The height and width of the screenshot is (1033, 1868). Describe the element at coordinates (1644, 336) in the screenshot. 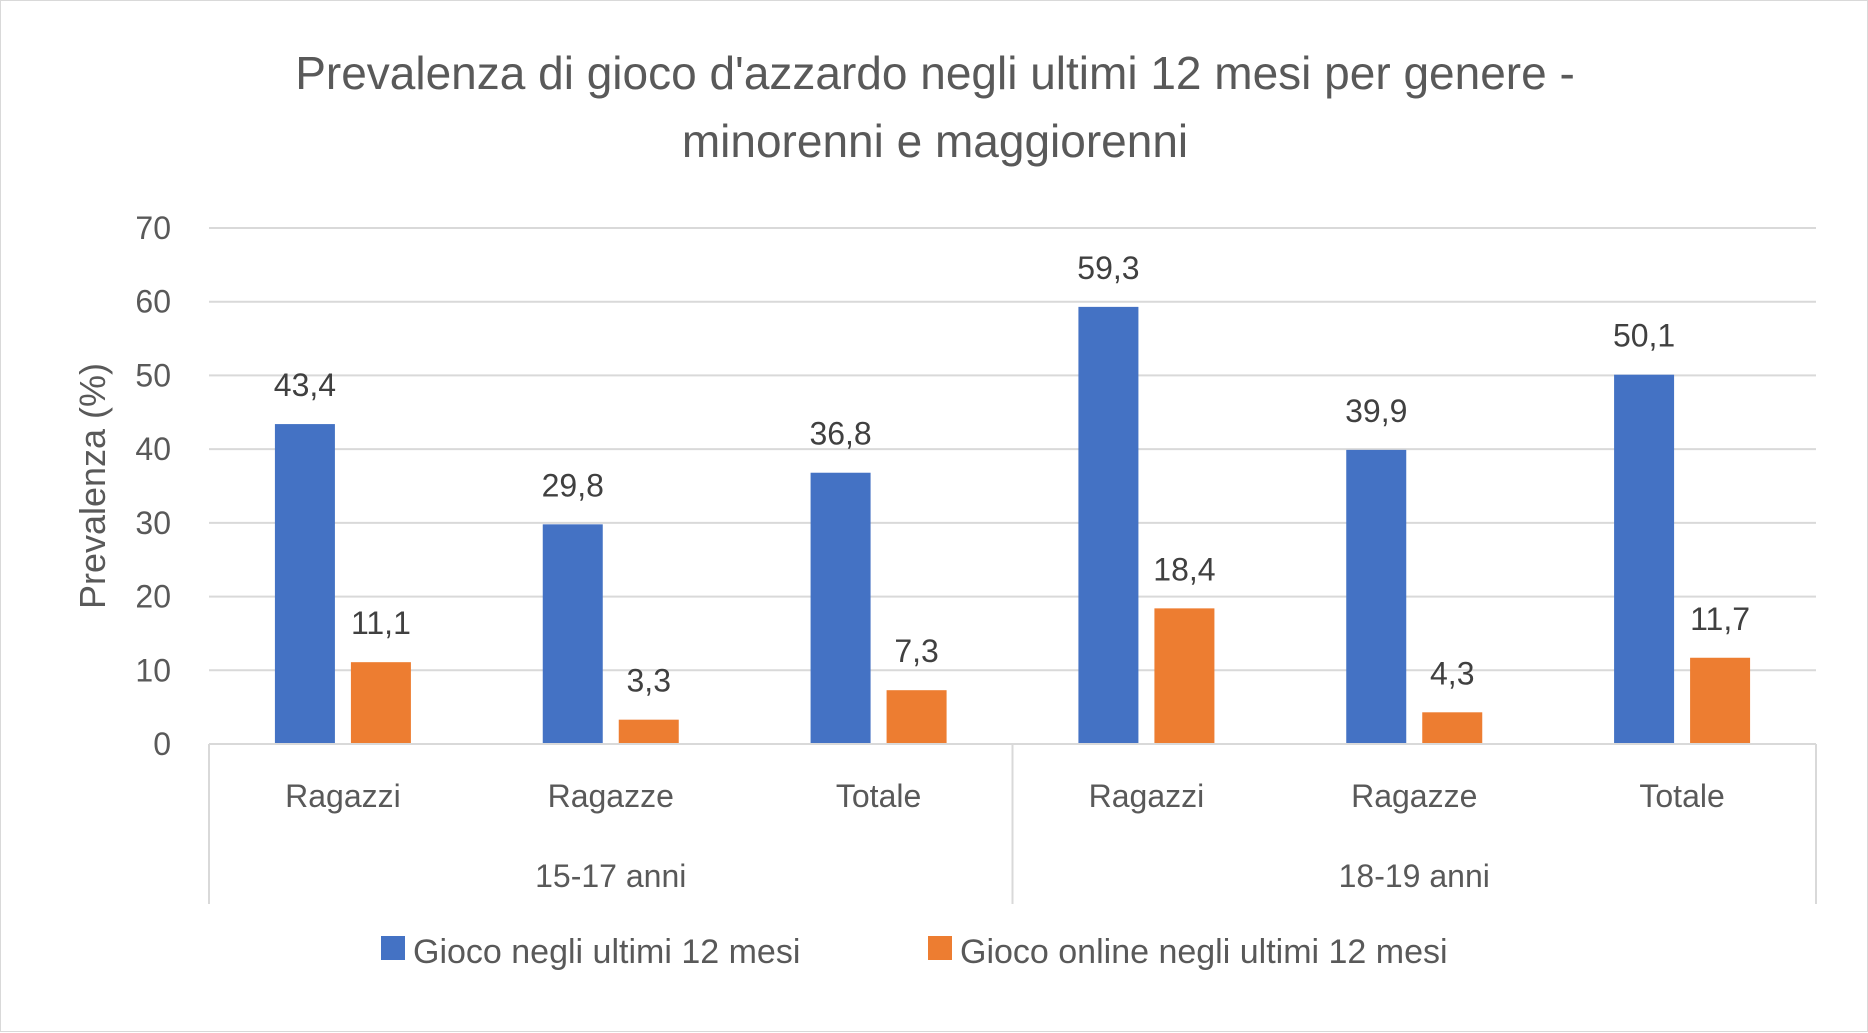

I see `data-label: 50,1` at that location.